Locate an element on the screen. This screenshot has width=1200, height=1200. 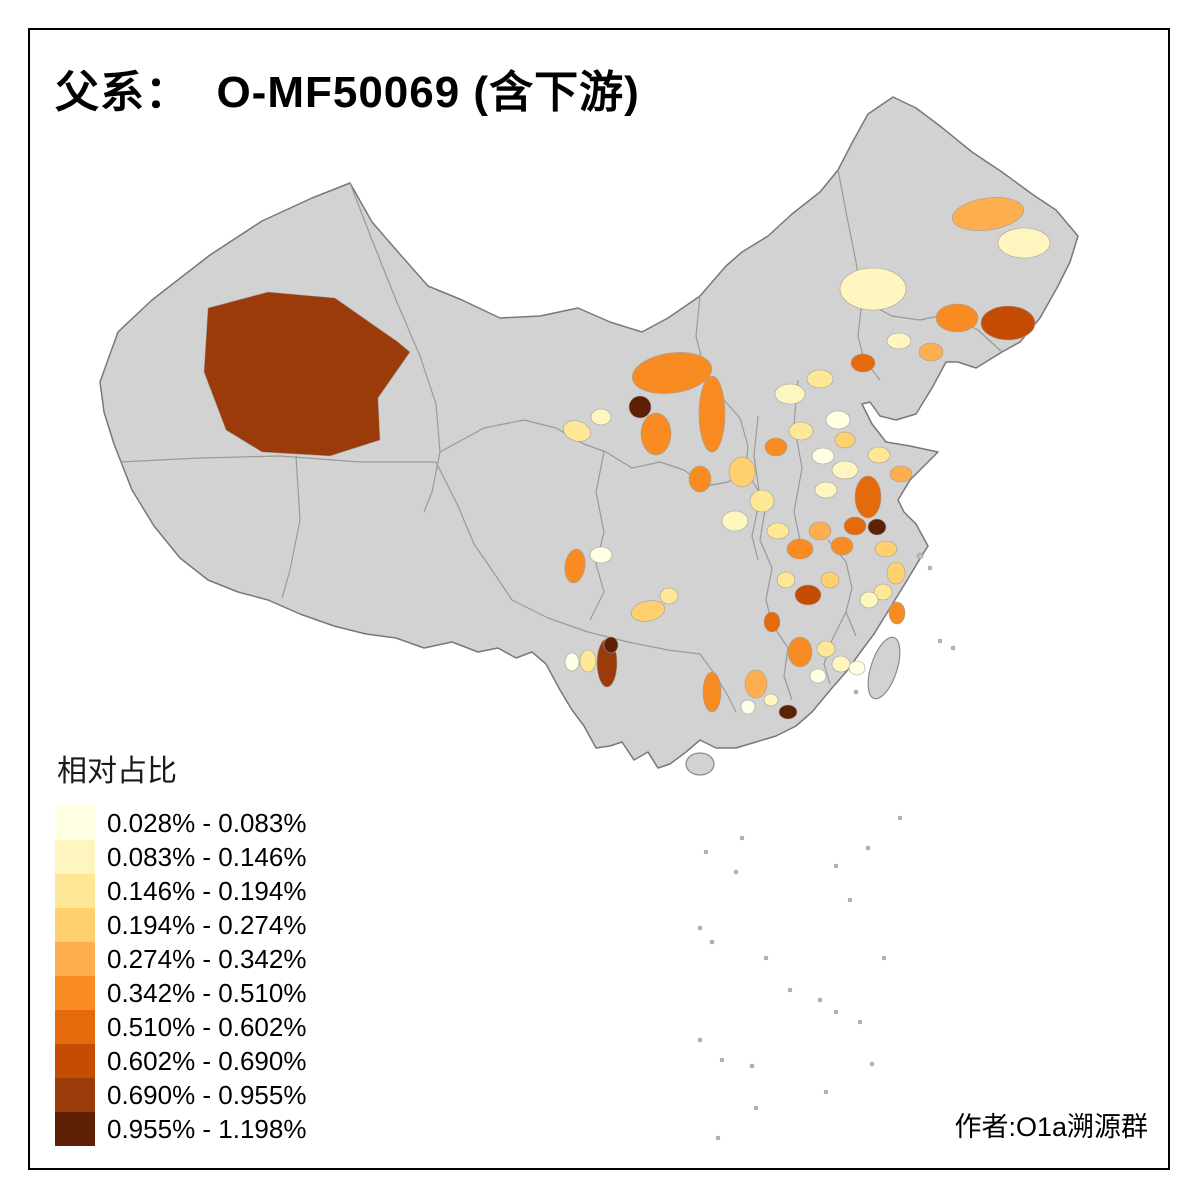
legend-label: 0.194% - 0.274% is located at coordinates (207, 924).